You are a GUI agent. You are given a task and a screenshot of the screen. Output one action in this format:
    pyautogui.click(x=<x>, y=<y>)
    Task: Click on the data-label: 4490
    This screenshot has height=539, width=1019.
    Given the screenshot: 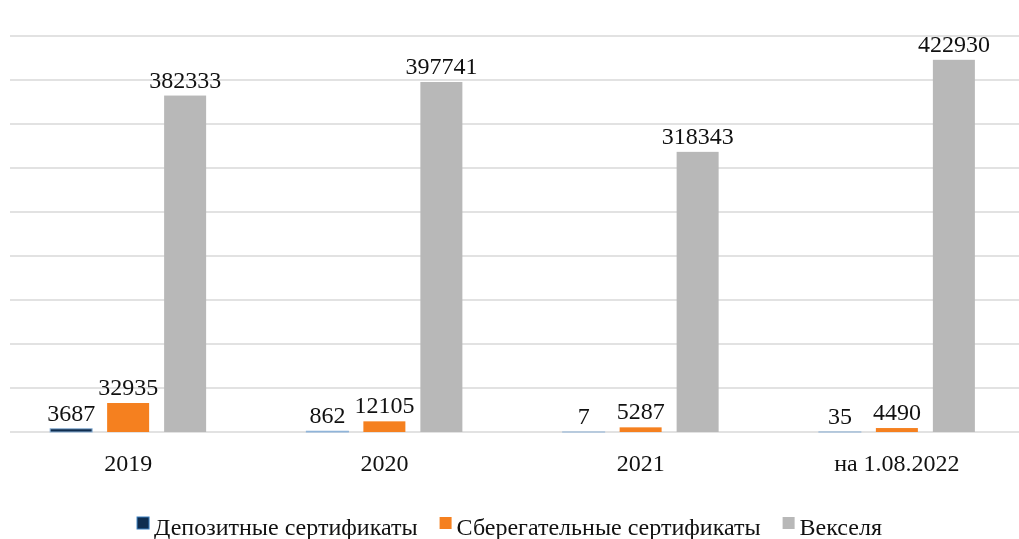 What is the action you would take?
    pyautogui.click(x=896, y=412)
    